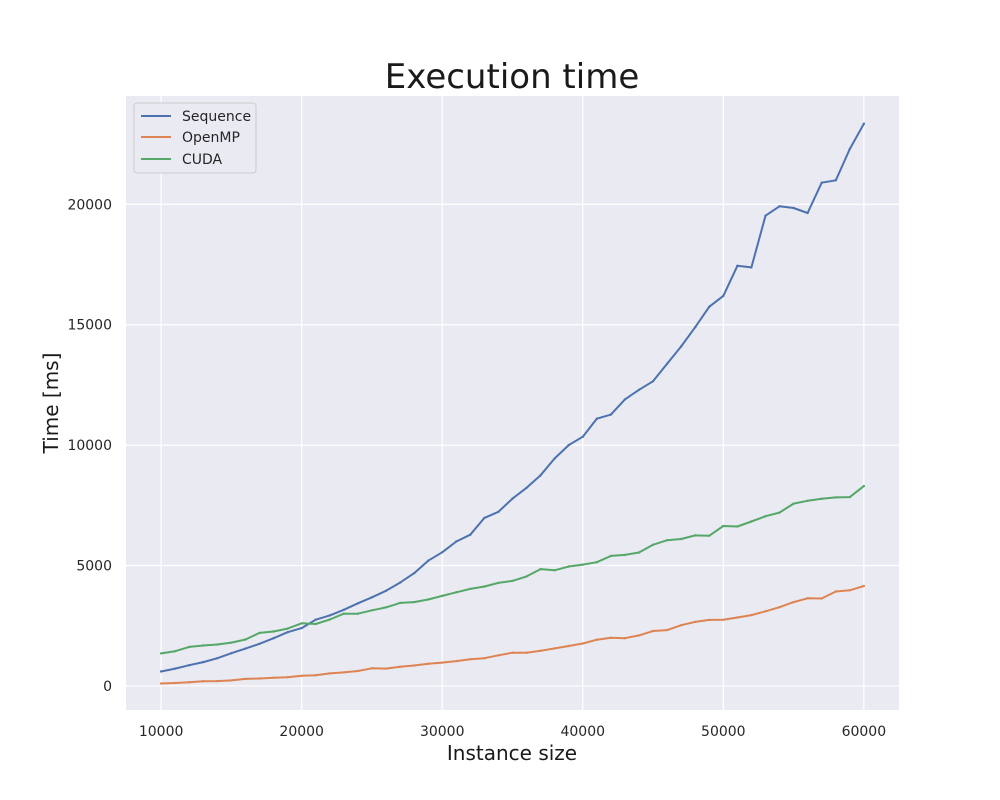 This screenshot has width=1000, height=800. I want to click on legend: Sequence OpenMP CUDA, so click(195, 138).